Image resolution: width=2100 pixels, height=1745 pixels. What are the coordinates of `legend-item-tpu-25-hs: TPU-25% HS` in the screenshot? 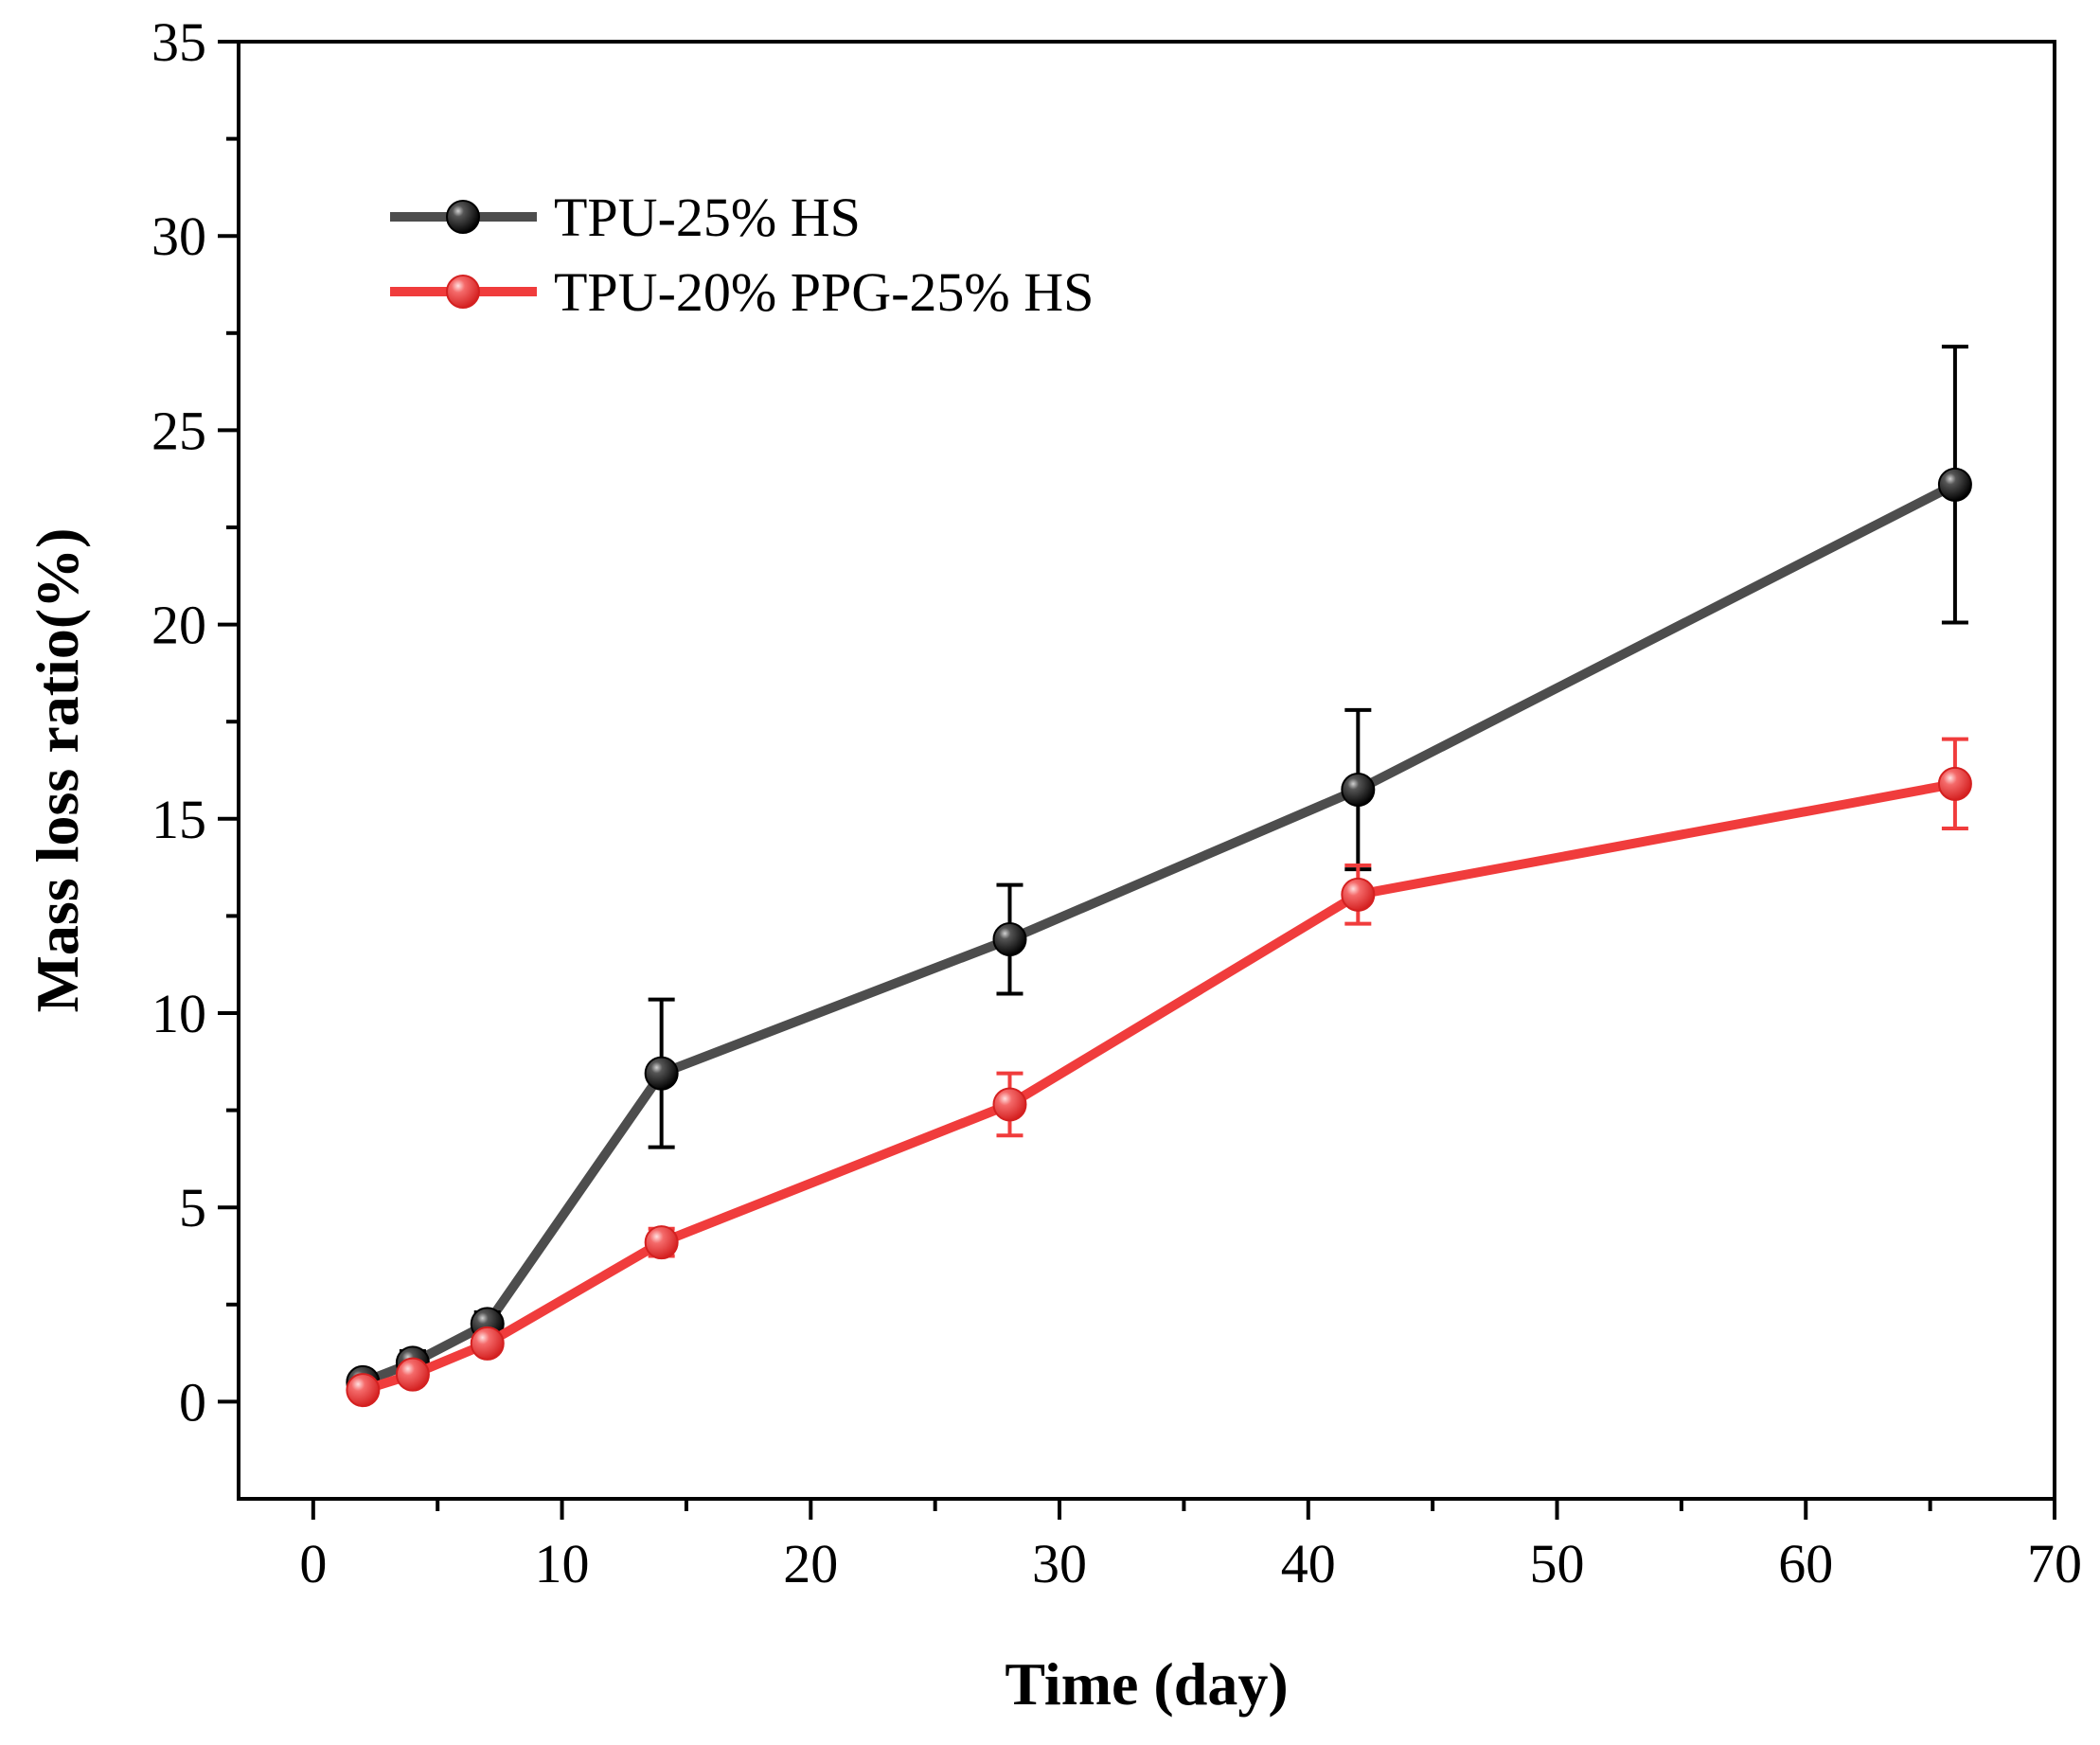 It's located at (625, 217).